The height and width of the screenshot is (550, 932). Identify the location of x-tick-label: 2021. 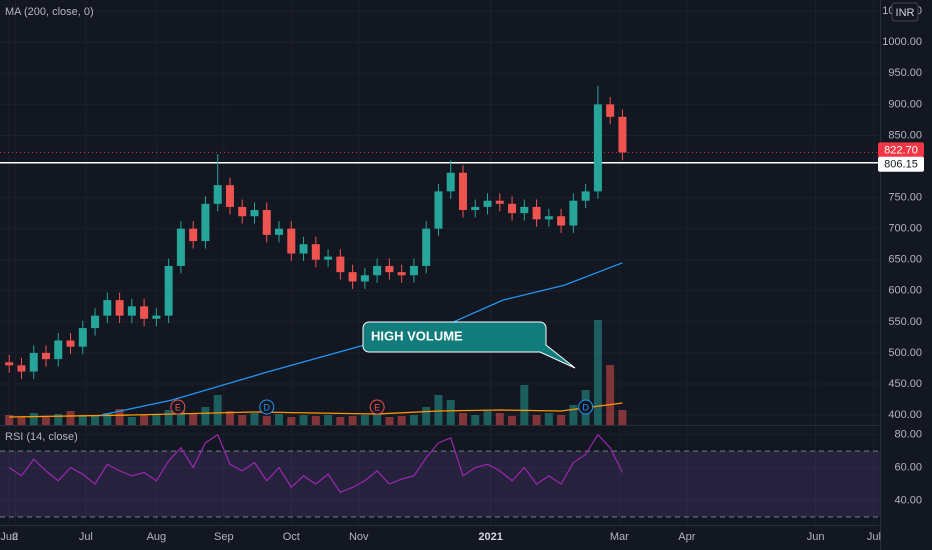
(490, 537).